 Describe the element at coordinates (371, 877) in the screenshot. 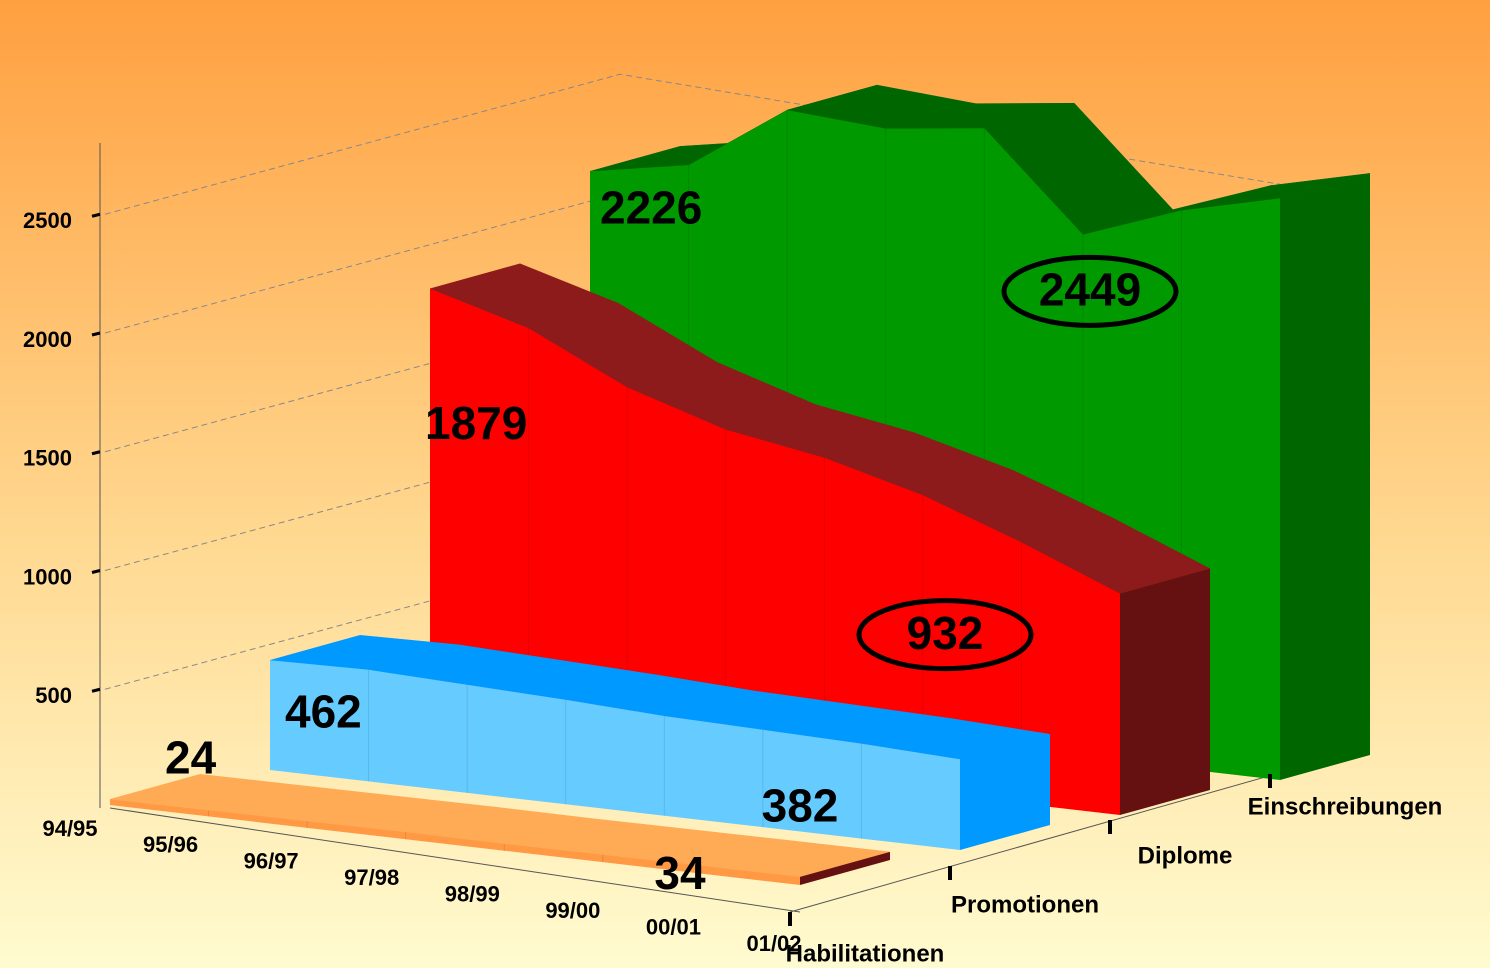

I see `x-tick-label: 97/98` at that location.